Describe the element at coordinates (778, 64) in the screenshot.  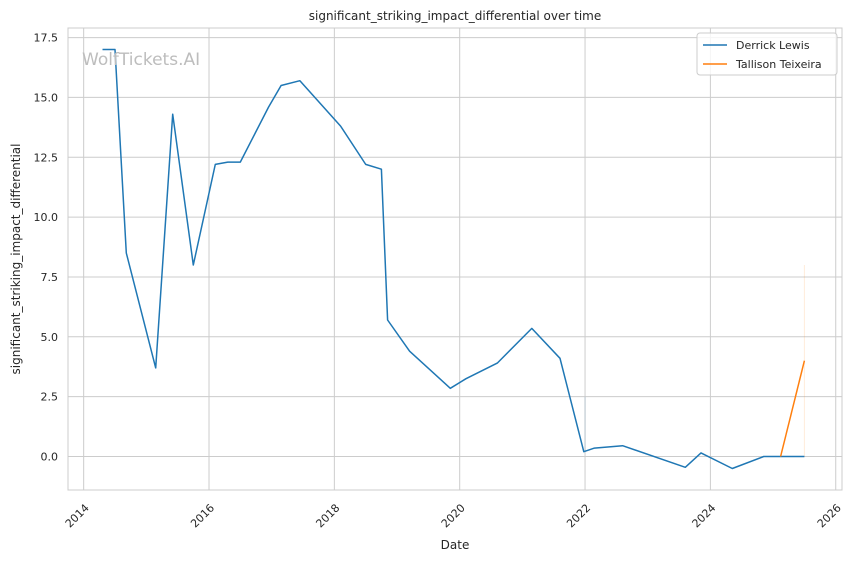
I see `legend-label: Tallison Teixeira` at that location.